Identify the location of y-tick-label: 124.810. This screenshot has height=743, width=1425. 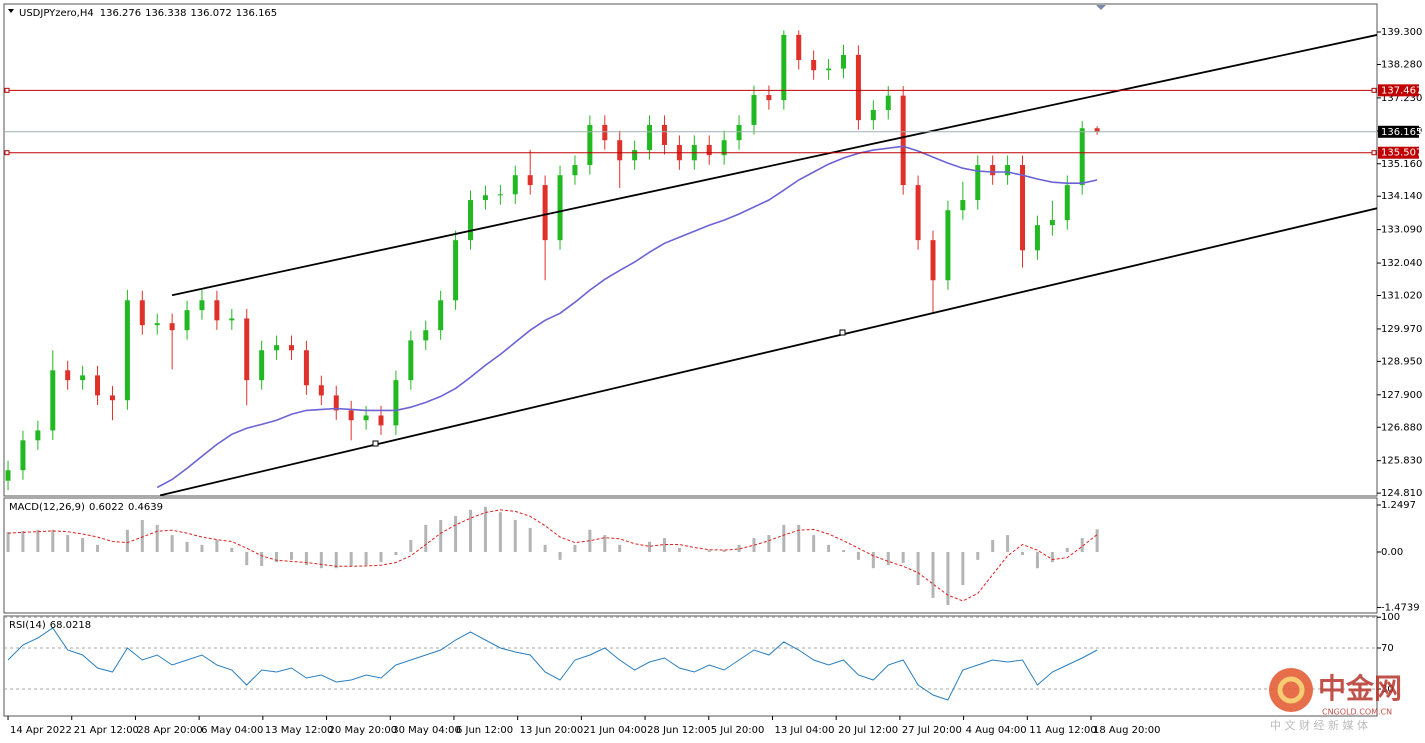
(1401, 493).